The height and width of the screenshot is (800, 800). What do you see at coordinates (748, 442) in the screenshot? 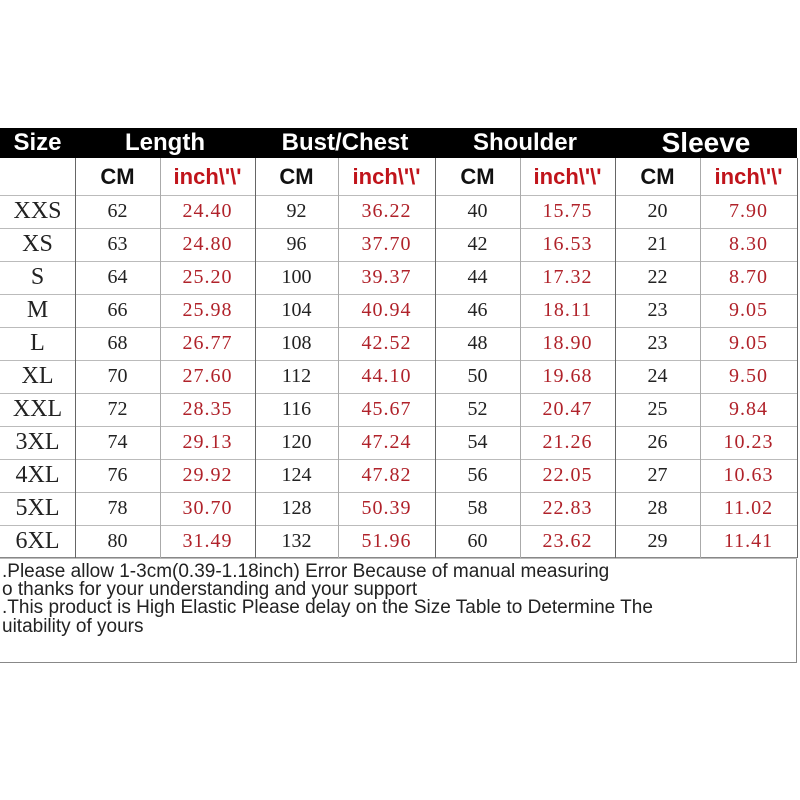
I see `value-cell: 10.23` at bounding box center [748, 442].